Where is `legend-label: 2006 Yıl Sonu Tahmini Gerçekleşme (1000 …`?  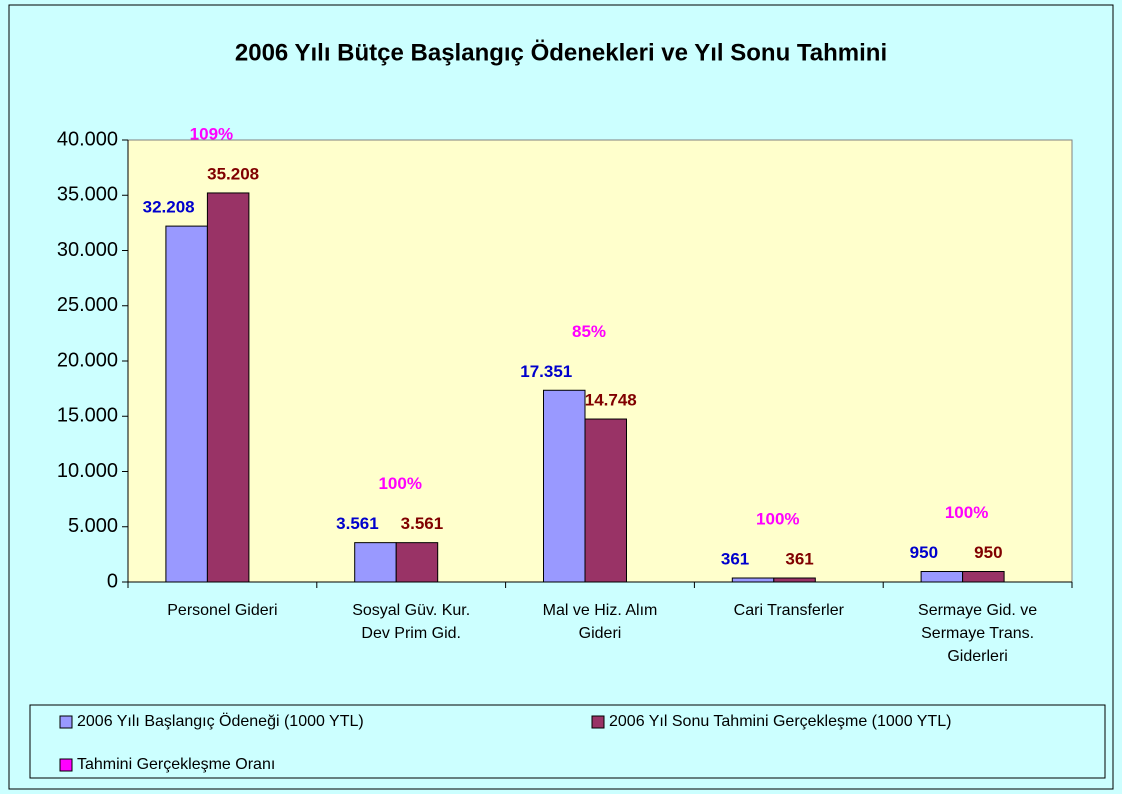
legend-label: 2006 Yıl Sonu Tahmini Gerçekleşme (1000 … is located at coordinates (780, 721).